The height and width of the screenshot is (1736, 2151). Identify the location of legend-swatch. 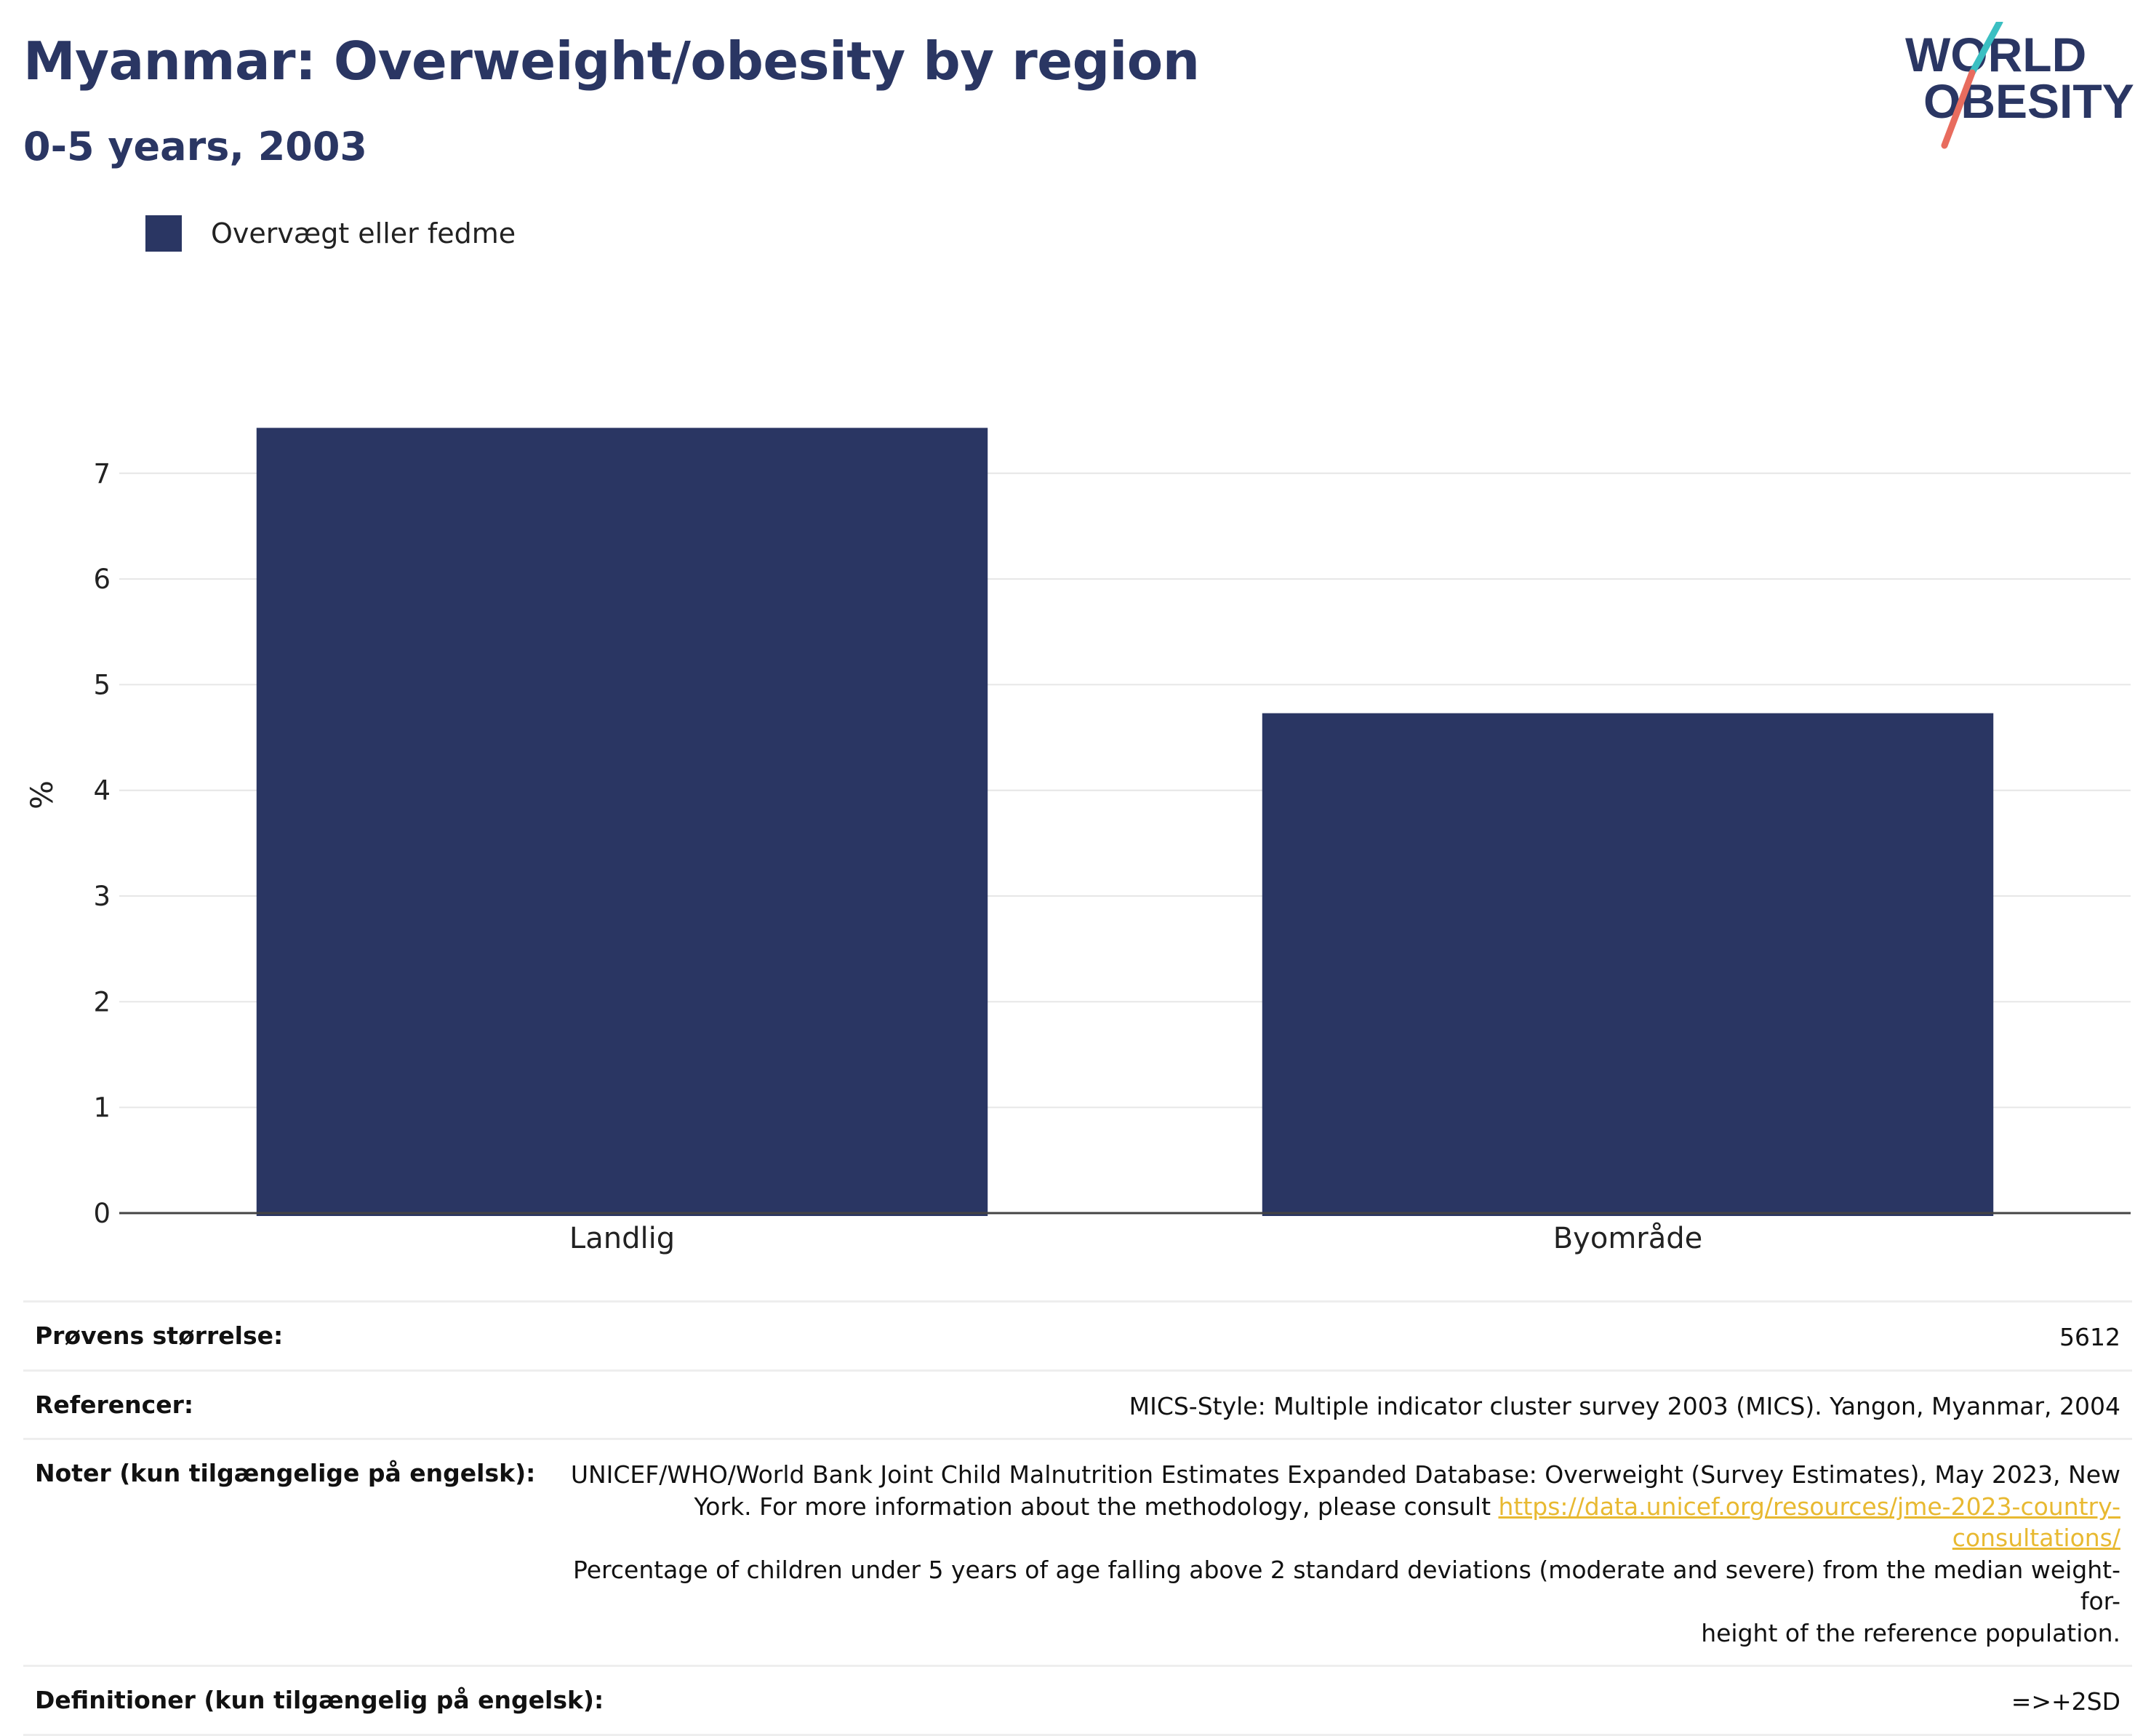
(163, 233).